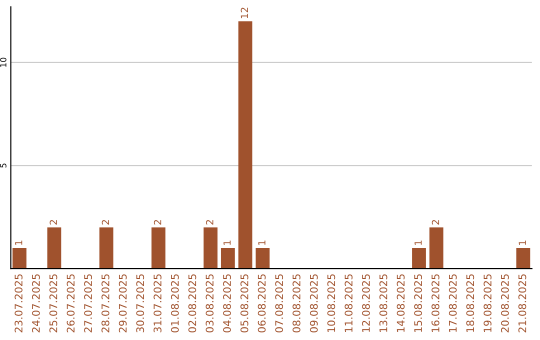  I want to click on y-tick-label: 10, so click(3, 62).